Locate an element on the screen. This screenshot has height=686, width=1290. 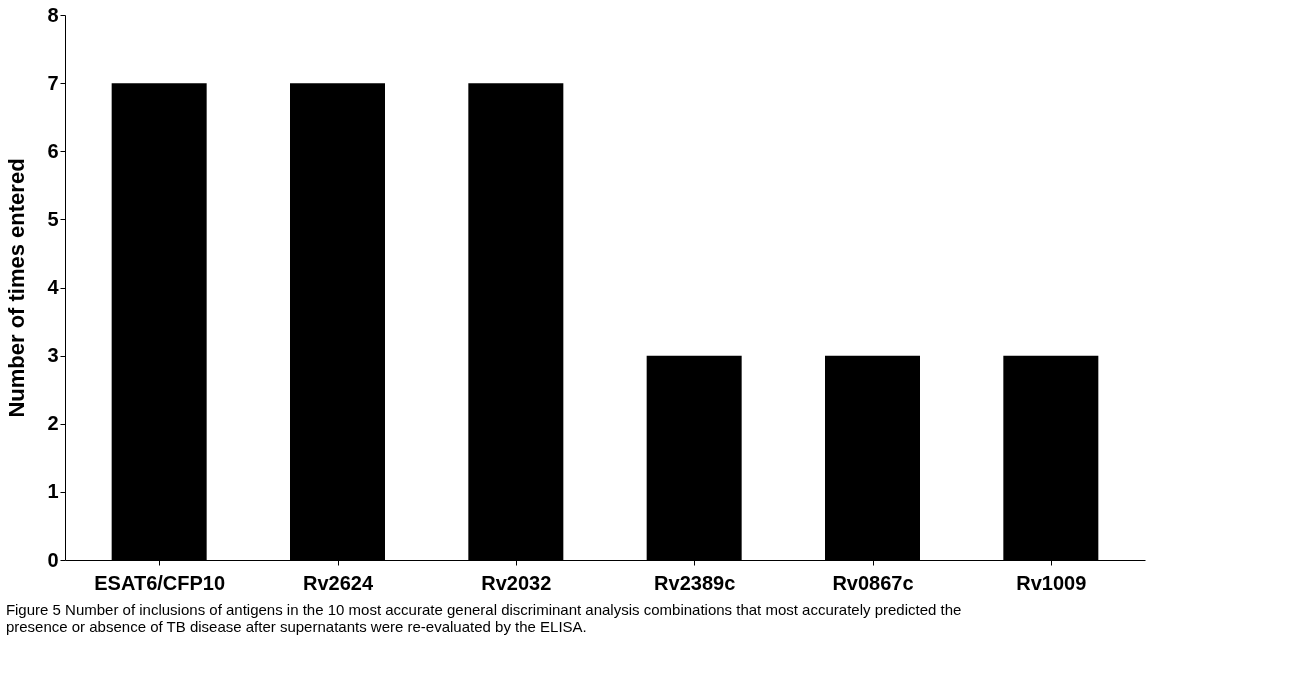
y-tick-label: 3 is located at coordinates (53, 355).